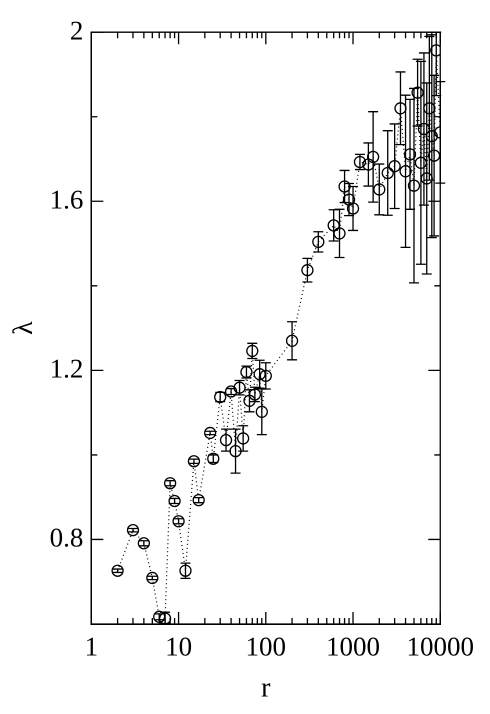  Describe the element at coordinates (24, 327) in the screenshot. I see `y-axis-title: λ` at that location.